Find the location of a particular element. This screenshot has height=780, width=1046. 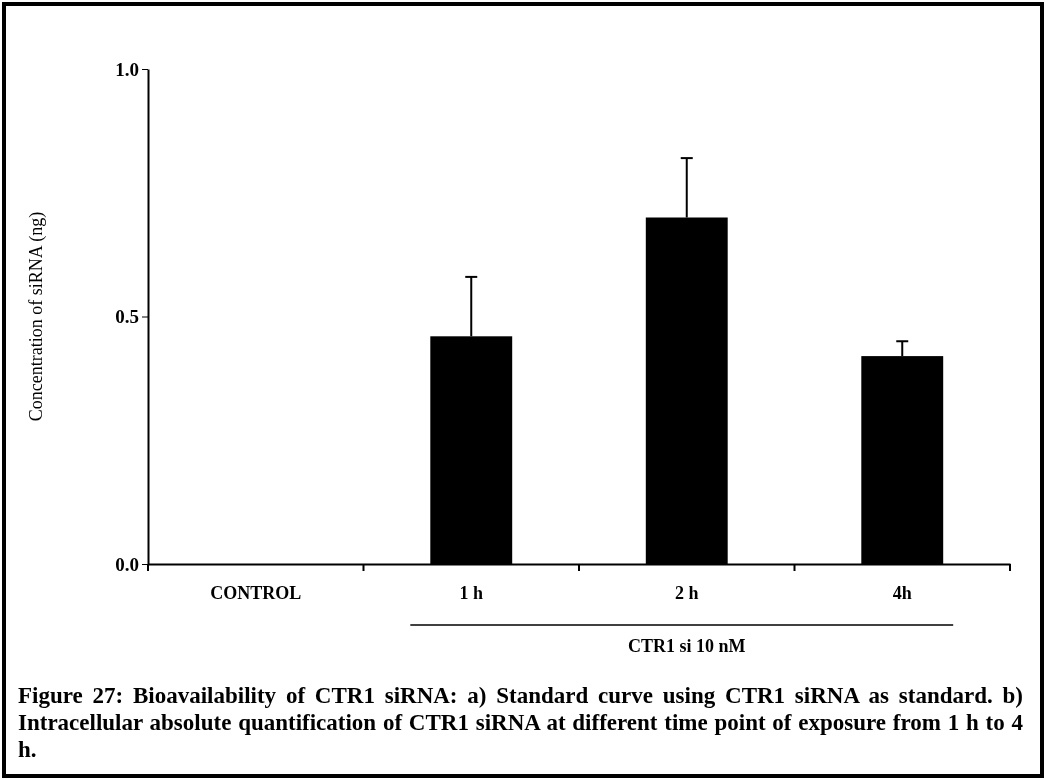

text: CTR1 si 10 nM is located at coordinates (686, 646).